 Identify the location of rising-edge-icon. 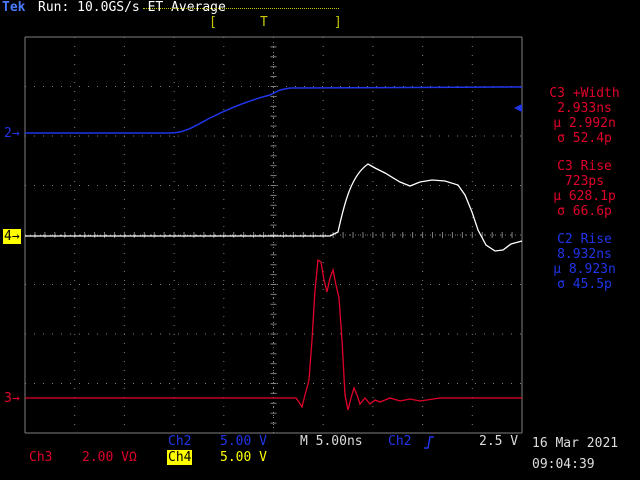
(429, 442).